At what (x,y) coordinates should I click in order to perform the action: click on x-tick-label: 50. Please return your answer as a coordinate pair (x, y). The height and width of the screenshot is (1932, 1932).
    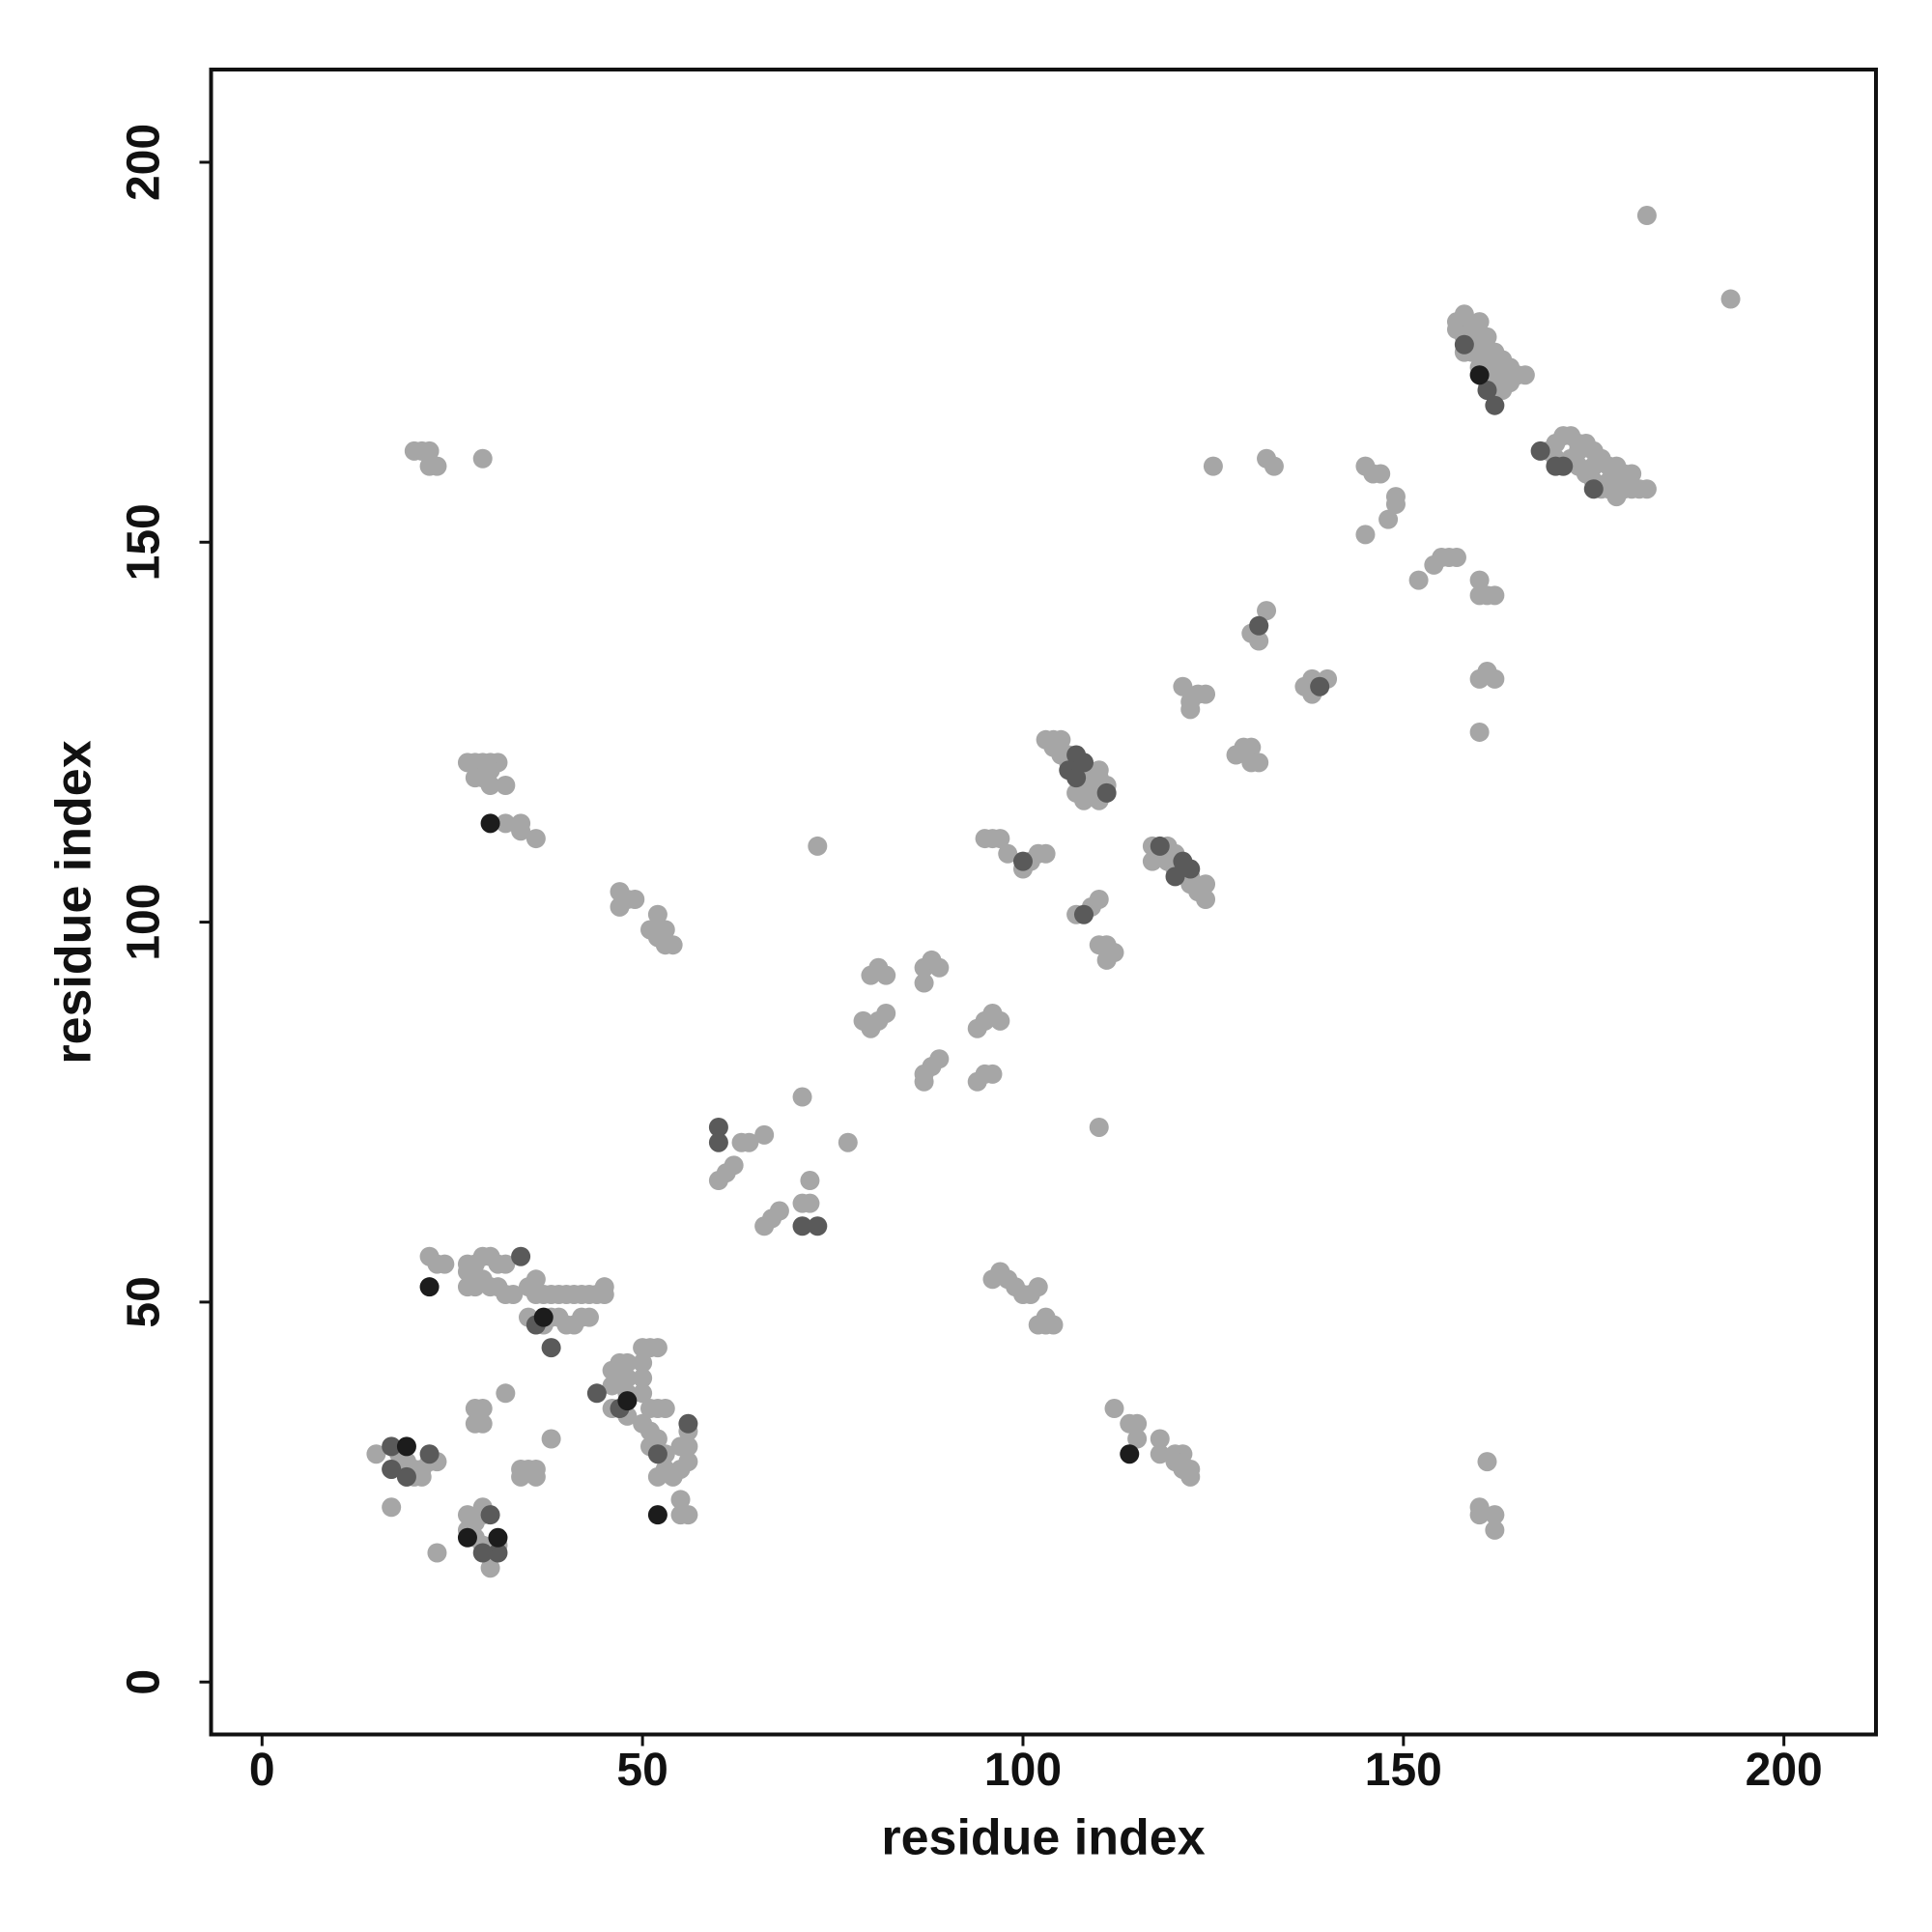
    Looking at the image, I should click on (642, 1770).